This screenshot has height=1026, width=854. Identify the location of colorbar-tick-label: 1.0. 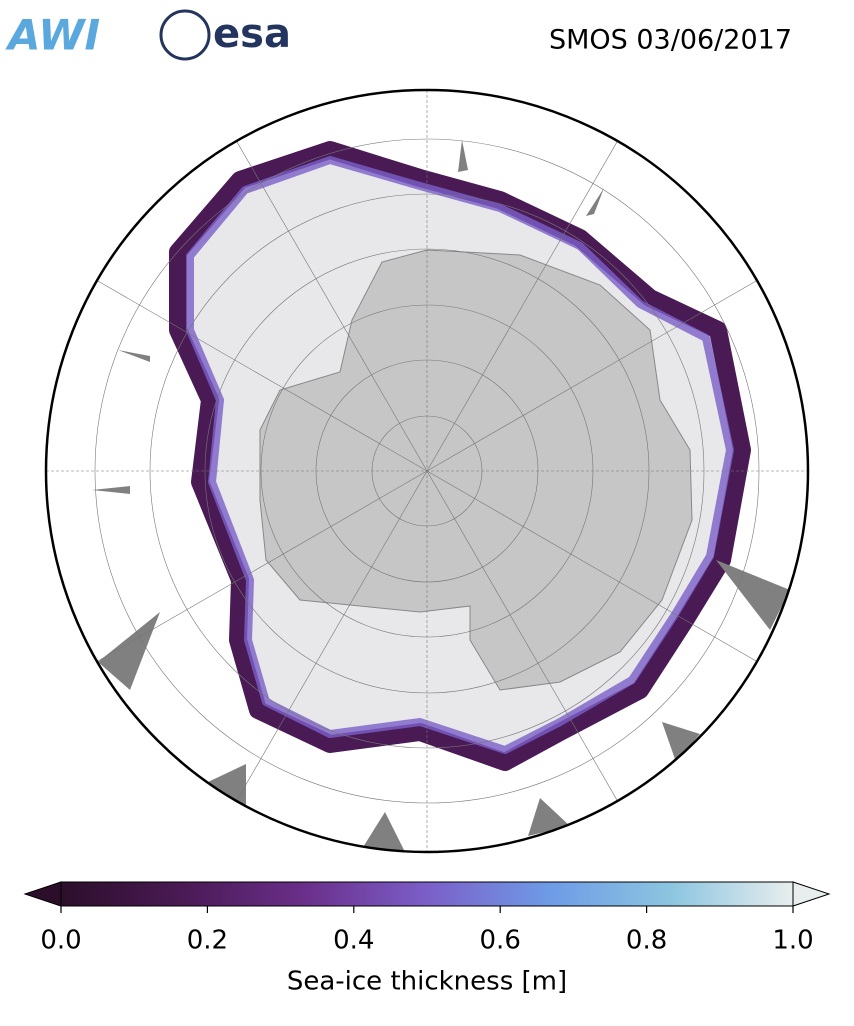
(792, 941).